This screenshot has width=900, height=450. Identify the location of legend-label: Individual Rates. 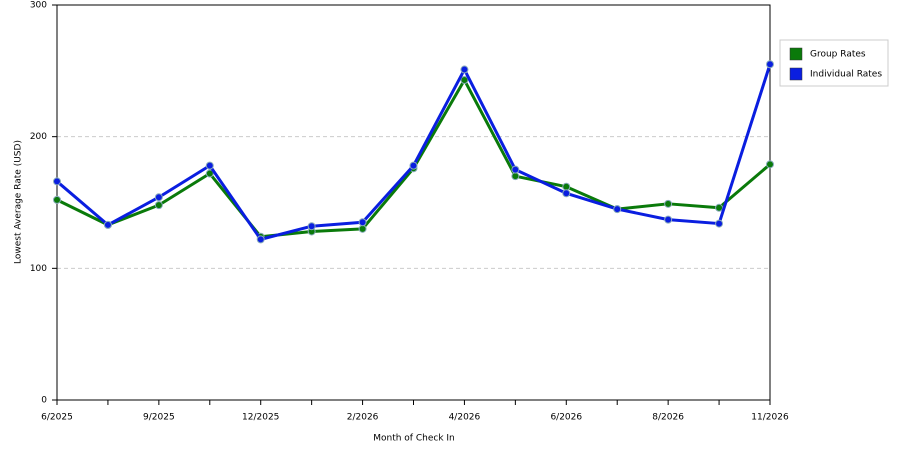
(846, 75).